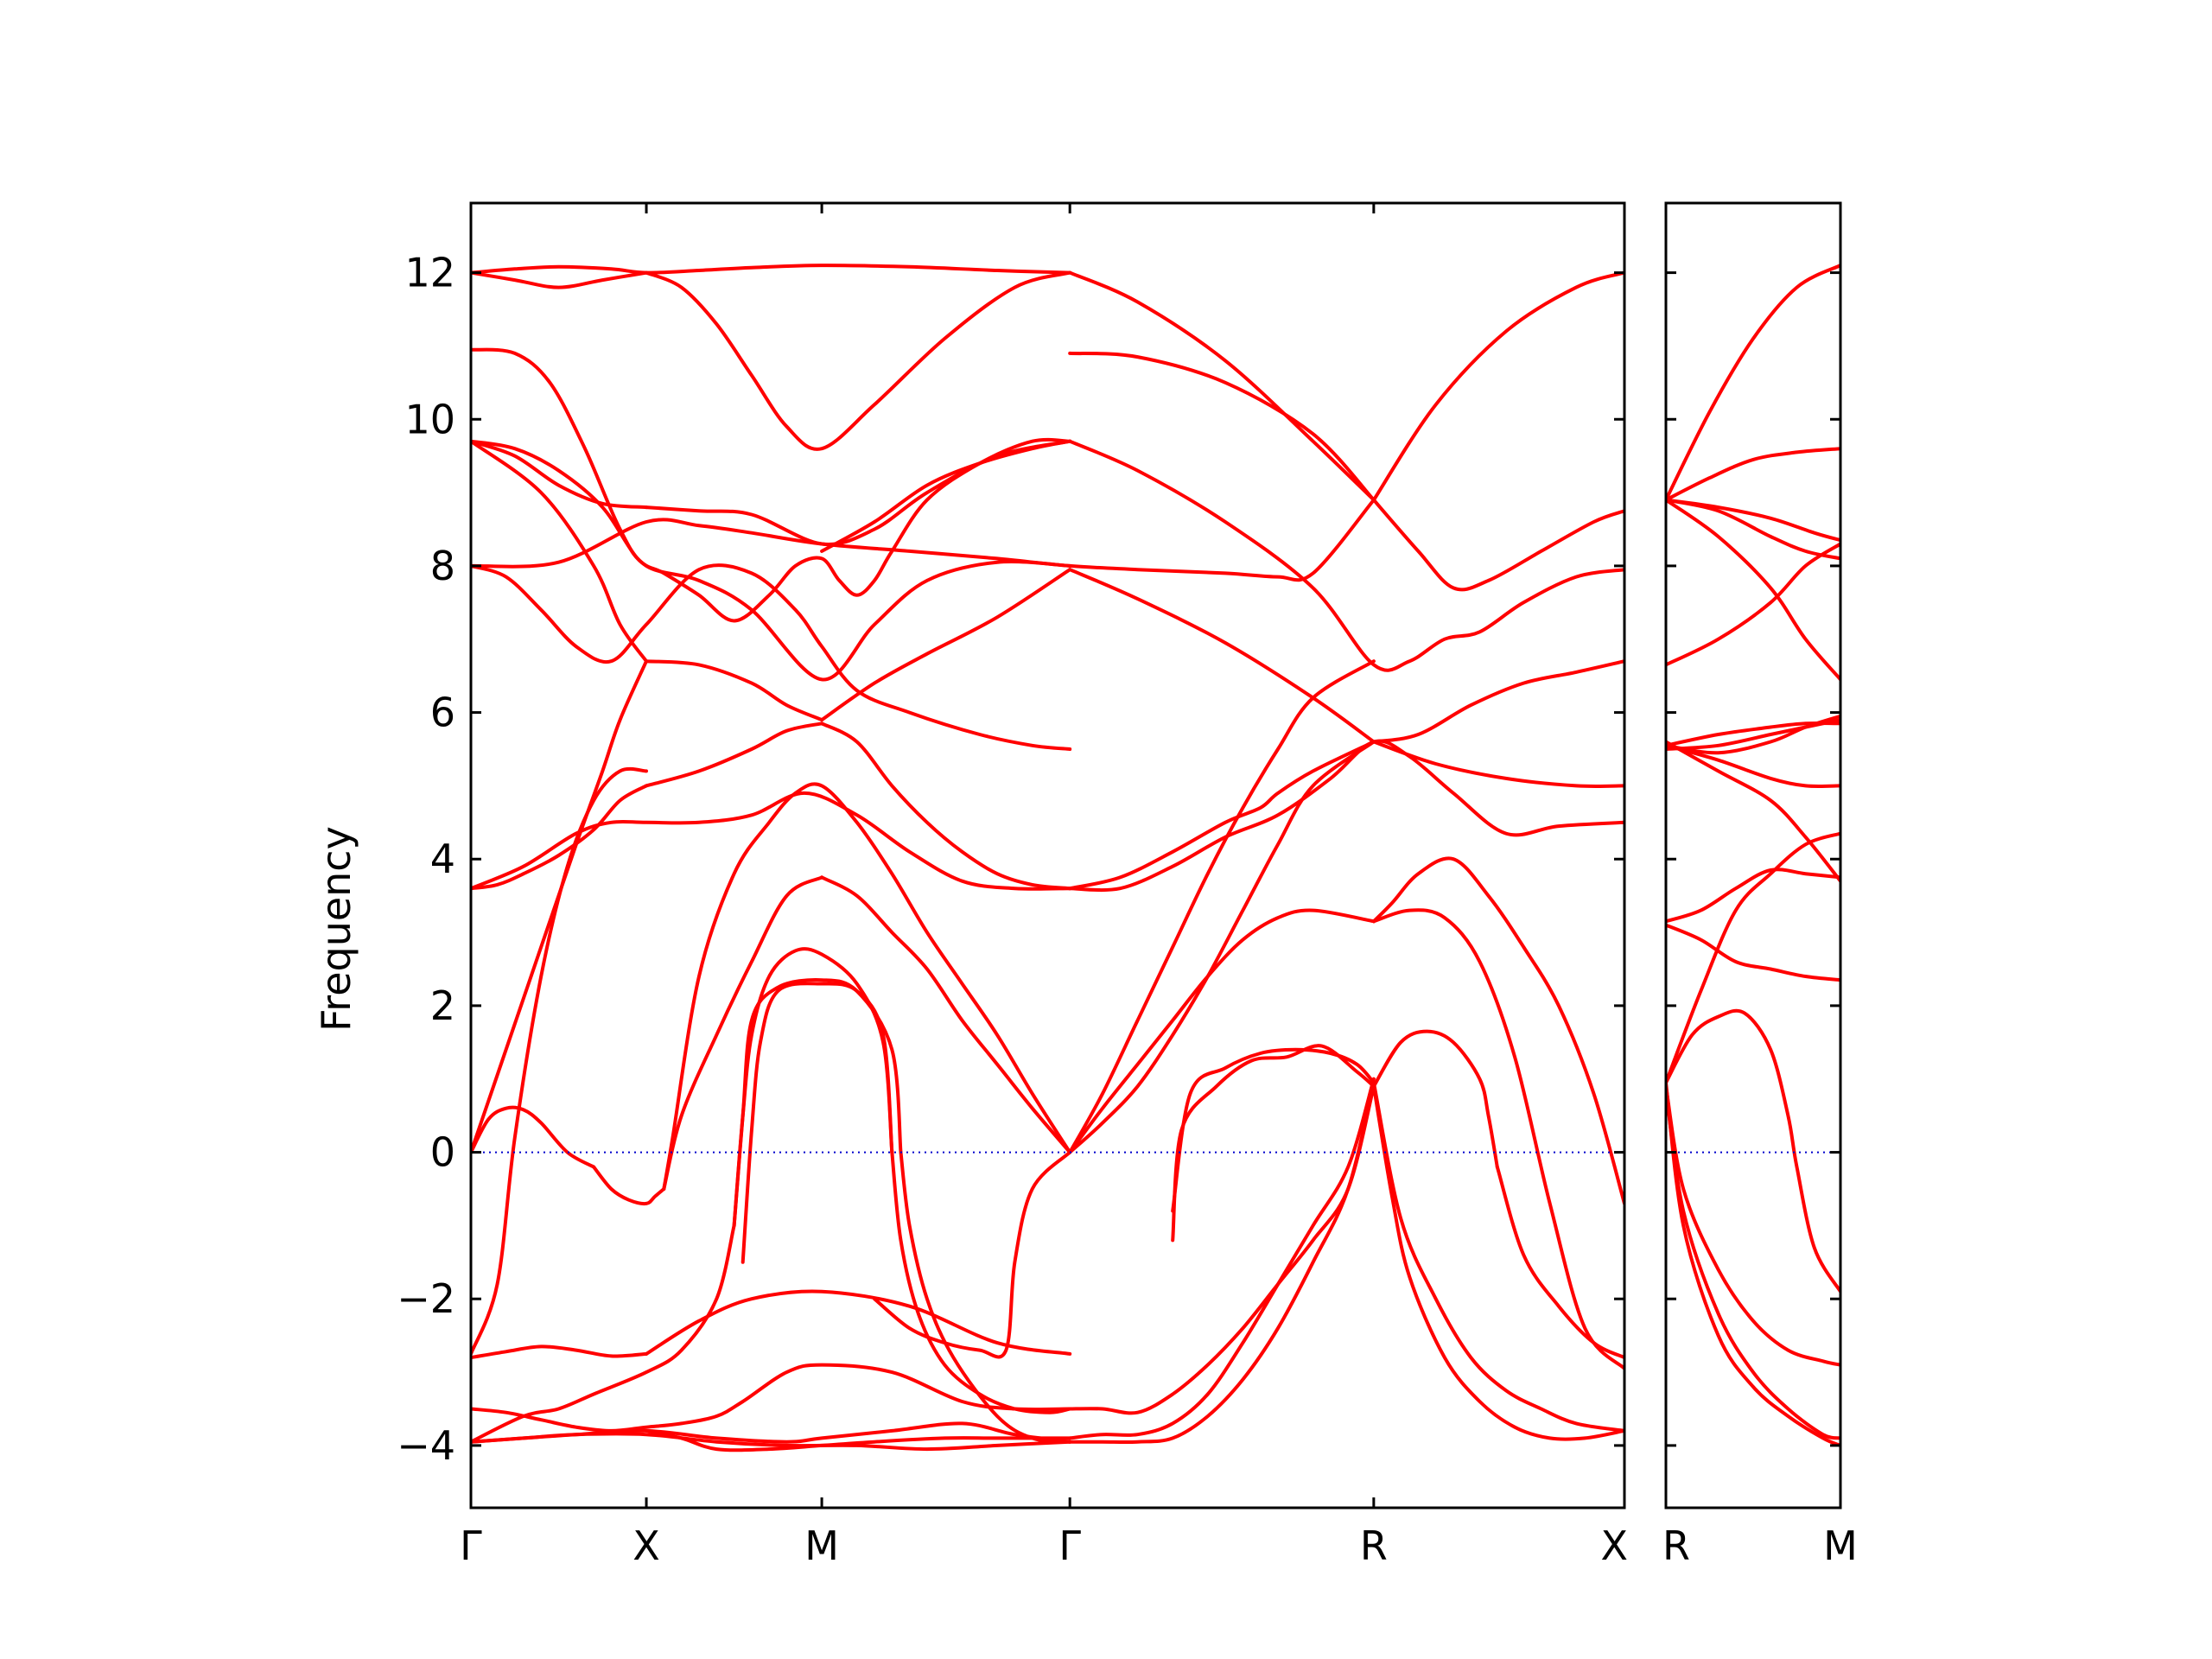 This screenshot has height=1659, width=2212. Describe the element at coordinates (442, 713) in the screenshot. I see `y-tick-label: 6` at that location.